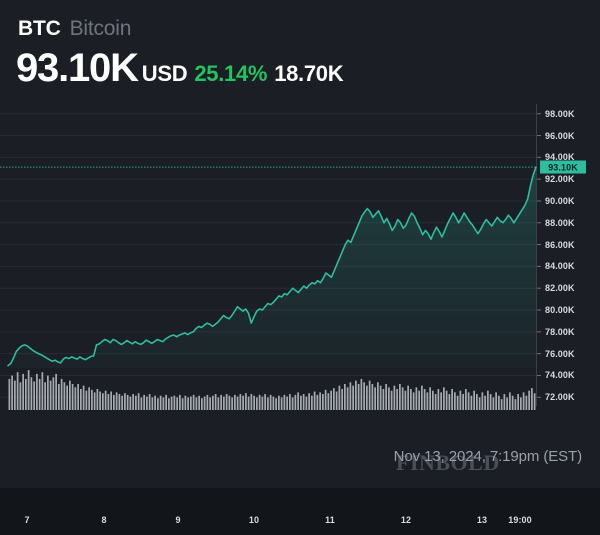 This screenshot has width=600, height=535. Describe the element at coordinates (560, 353) in the screenshot. I see `y-axis-tick-label: 76.00K` at that location.